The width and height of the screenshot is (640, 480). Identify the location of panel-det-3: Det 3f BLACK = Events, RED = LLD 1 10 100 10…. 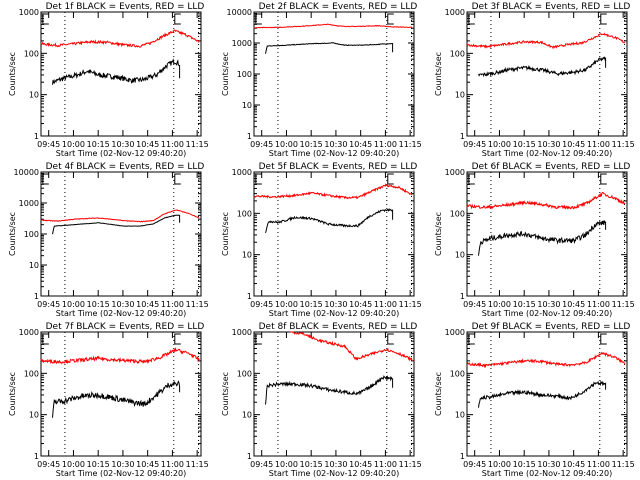
(534, 80).